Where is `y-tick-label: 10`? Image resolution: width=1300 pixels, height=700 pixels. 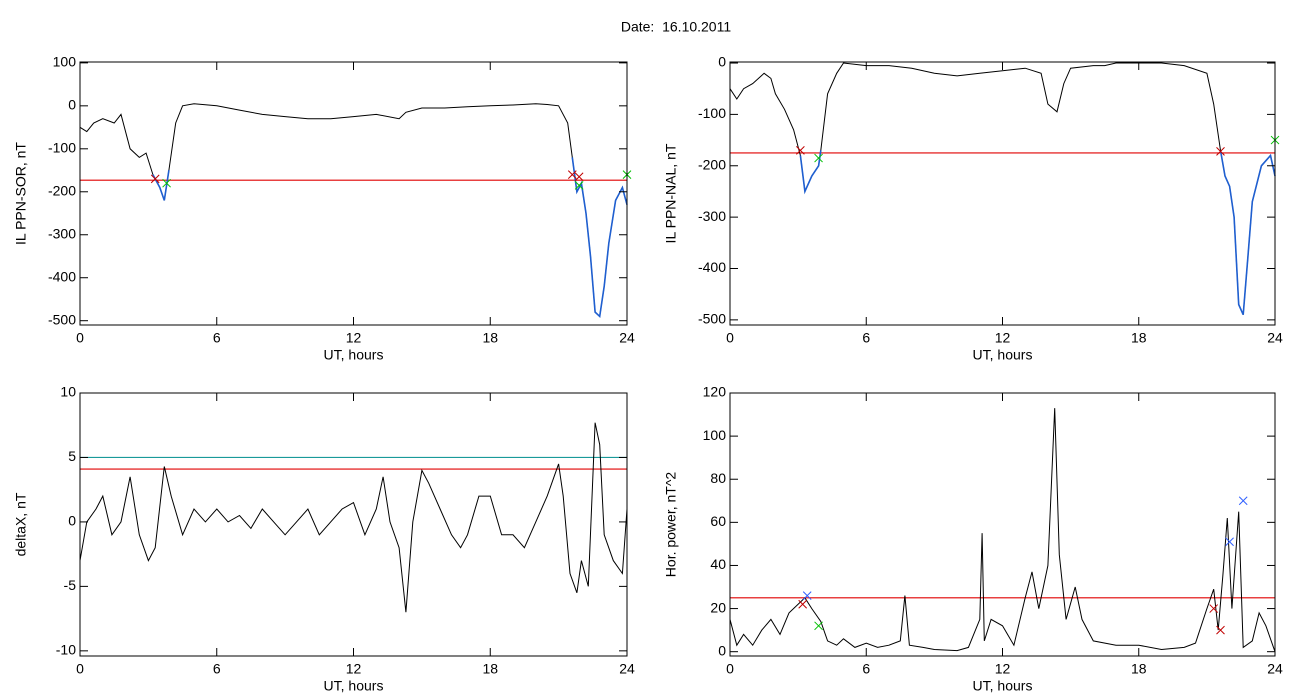
y-tick-label: 10 is located at coordinates (68, 392).